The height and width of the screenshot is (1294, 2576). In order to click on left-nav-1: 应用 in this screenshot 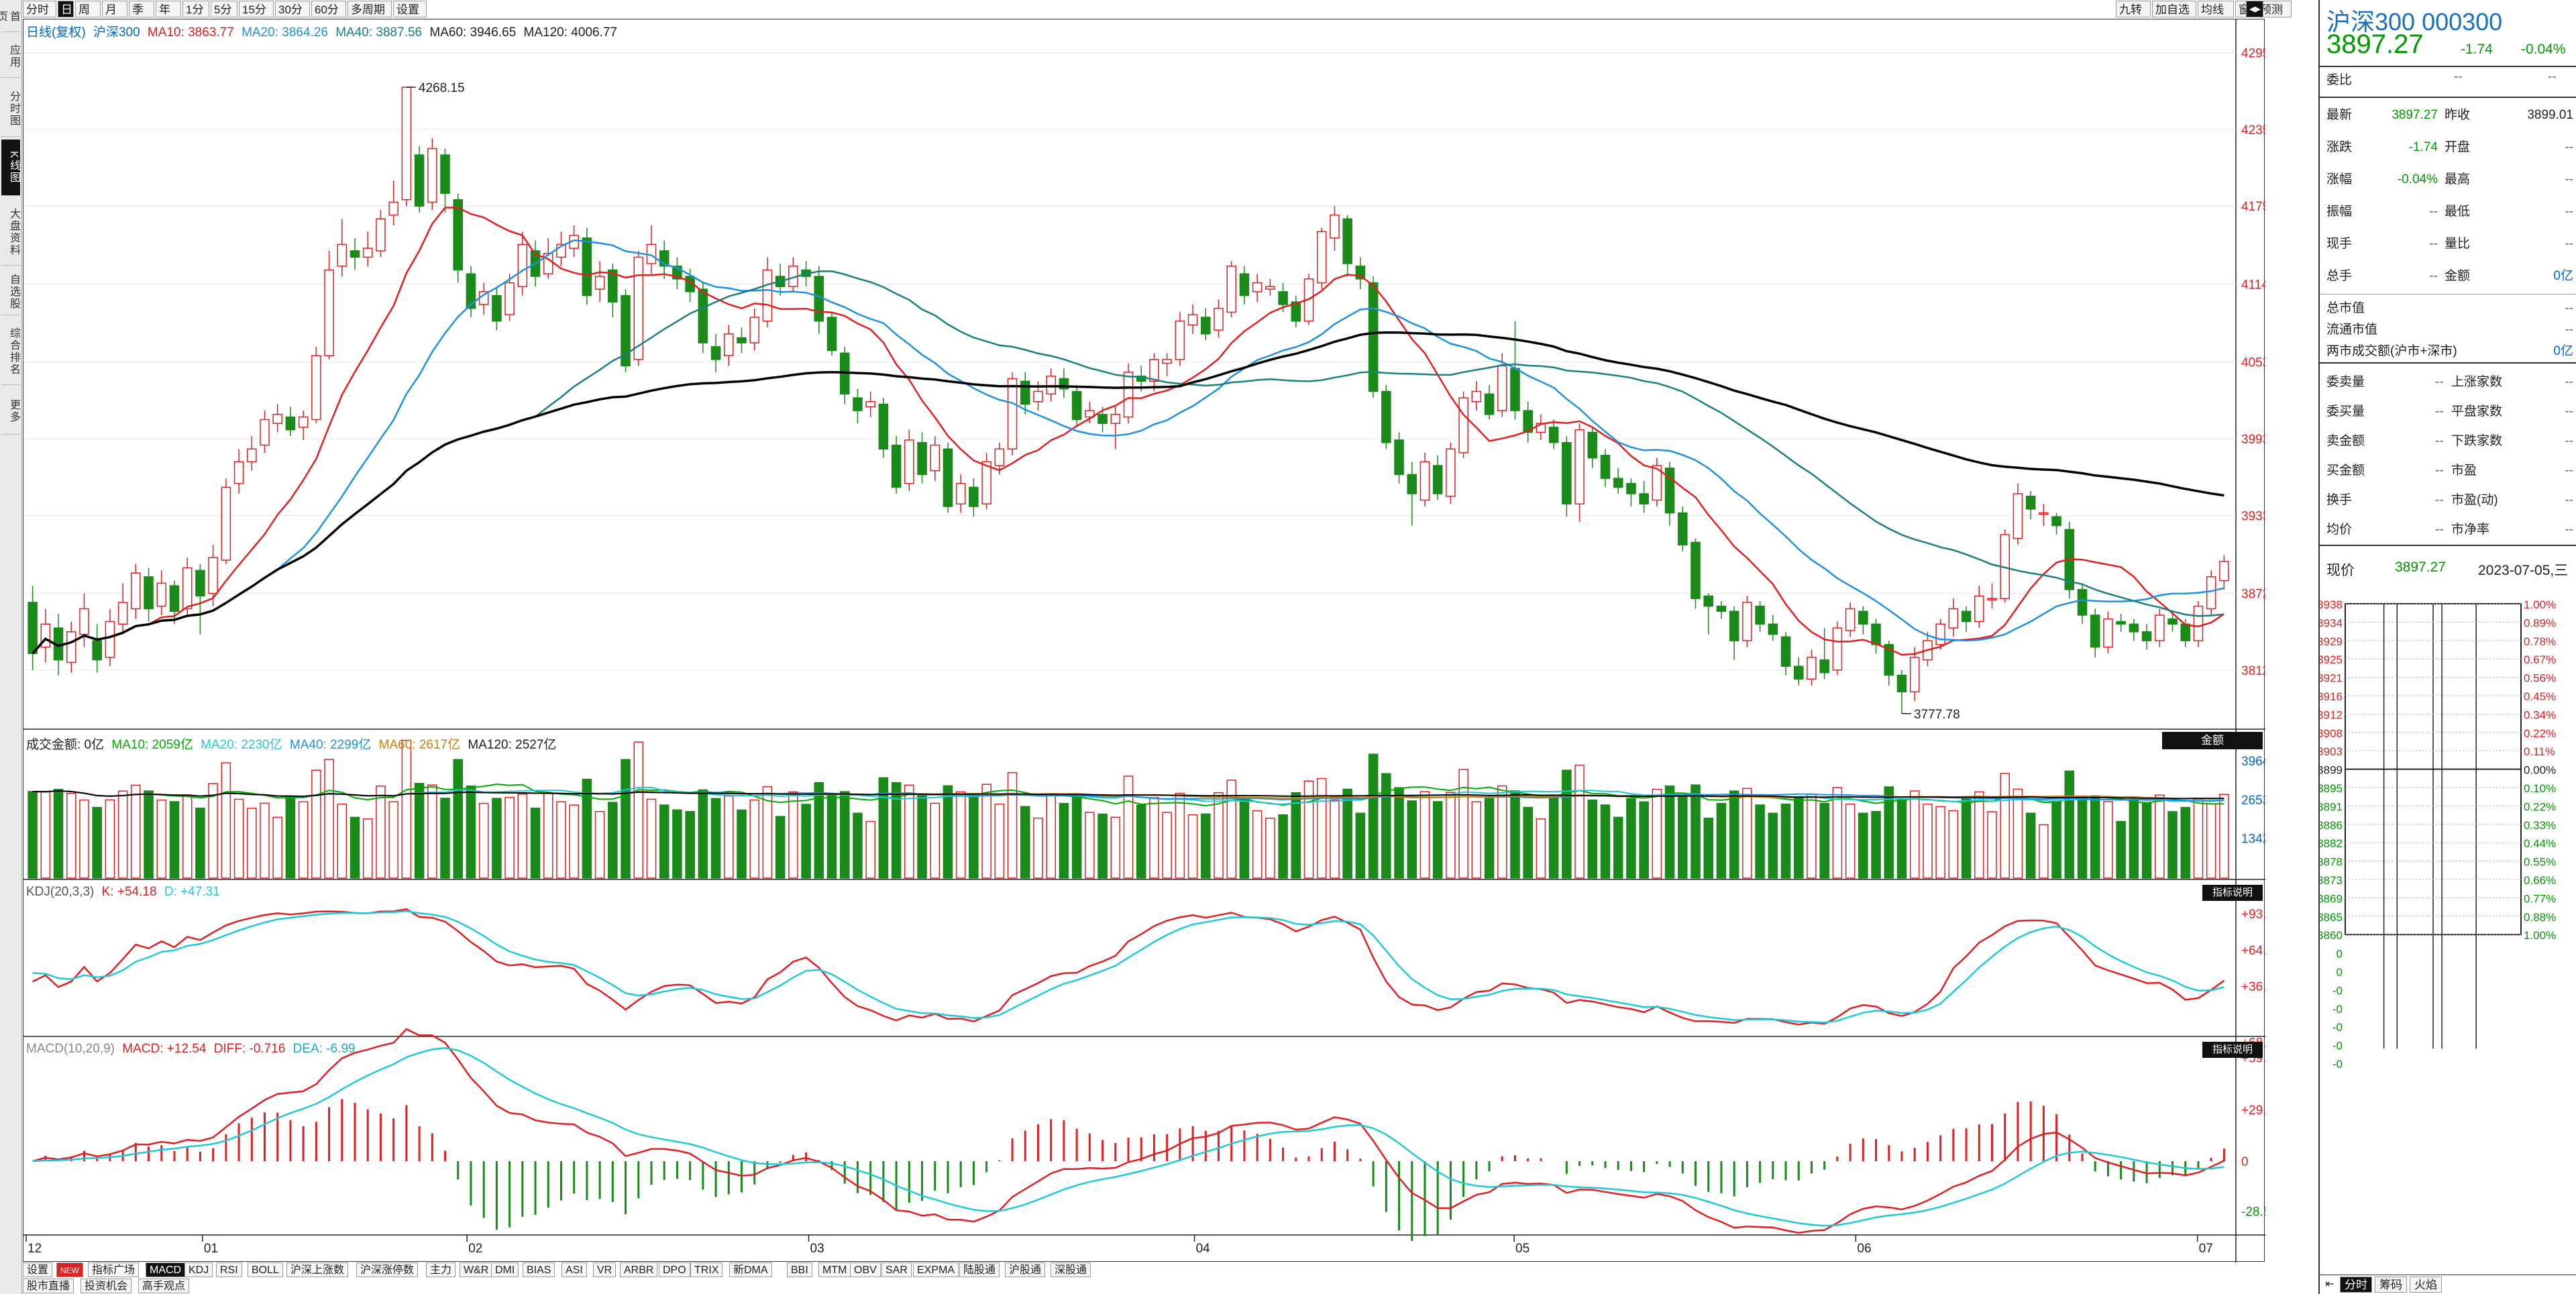, I will do `click(10, 56)`.